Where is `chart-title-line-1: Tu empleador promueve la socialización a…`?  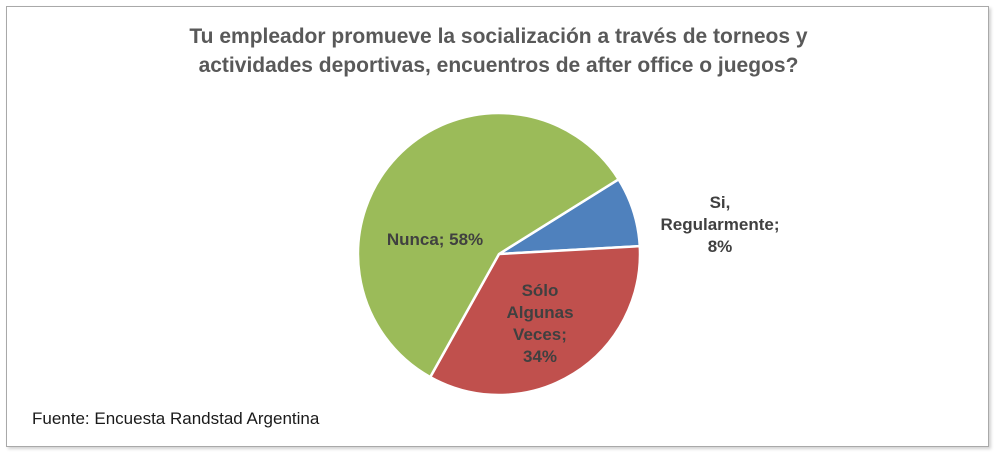
chart-title-line-1: Tu empleador promueve la socialización a… is located at coordinates (498, 36).